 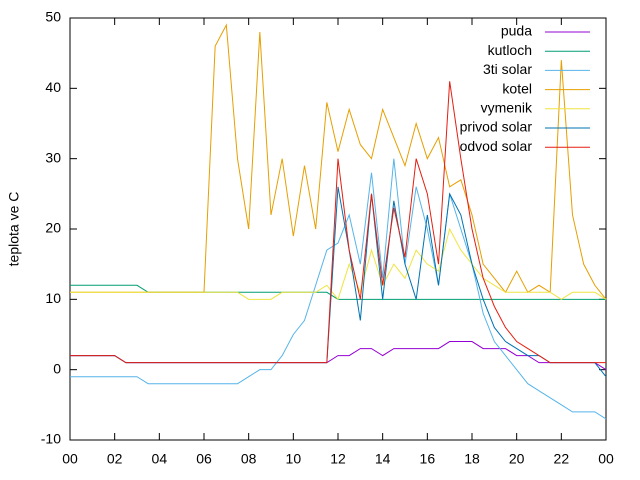 What do you see at coordinates (53, 298) in the screenshot?
I see `y-tick-label: 10` at bounding box center [53, 298].